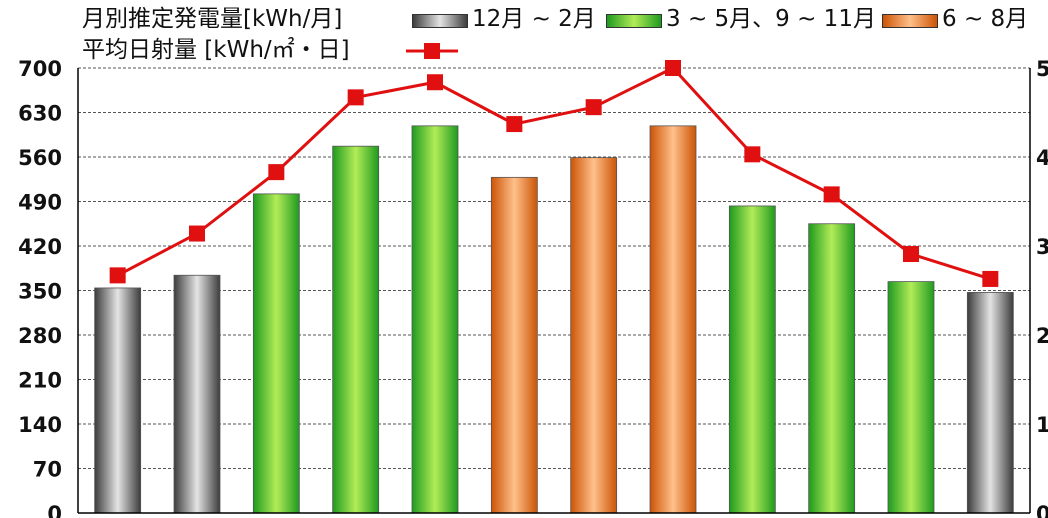  What do you see at coordinates (534, 19) in the screenshot?
I see `legend-label-winter: 12月 ~ 2月` at bounding box center [534, 19].